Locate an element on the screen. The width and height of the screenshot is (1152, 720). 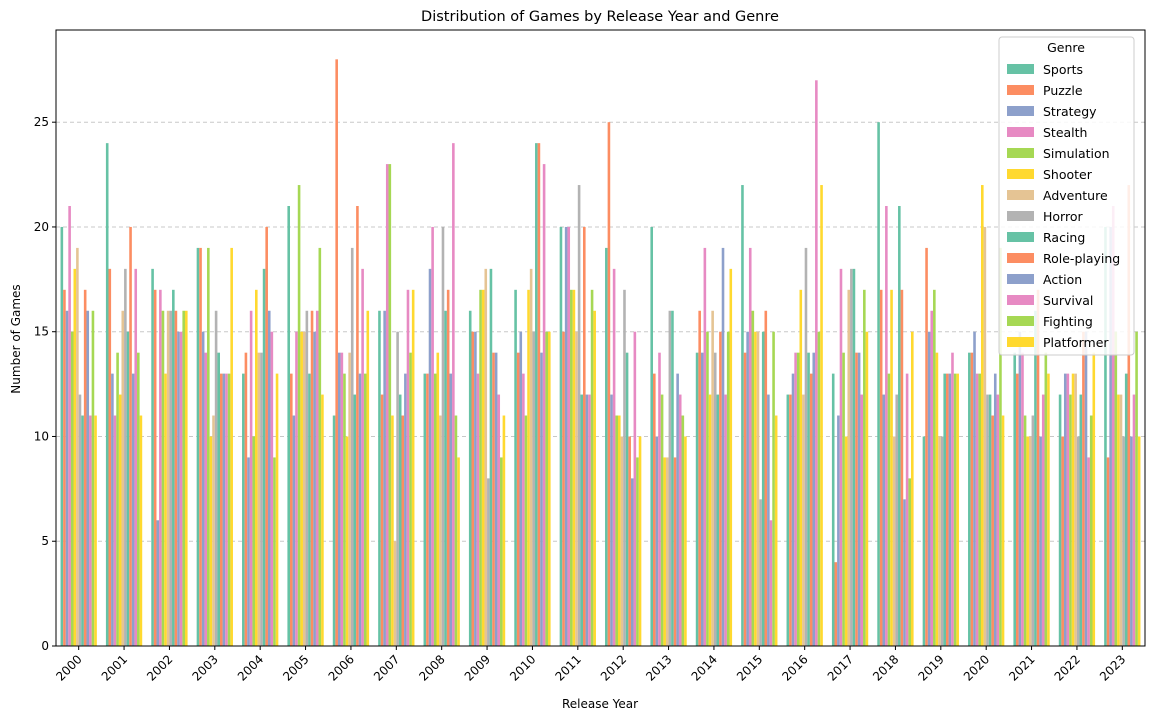
legend-label: Puzzle is located at coordinates (1063, 90).